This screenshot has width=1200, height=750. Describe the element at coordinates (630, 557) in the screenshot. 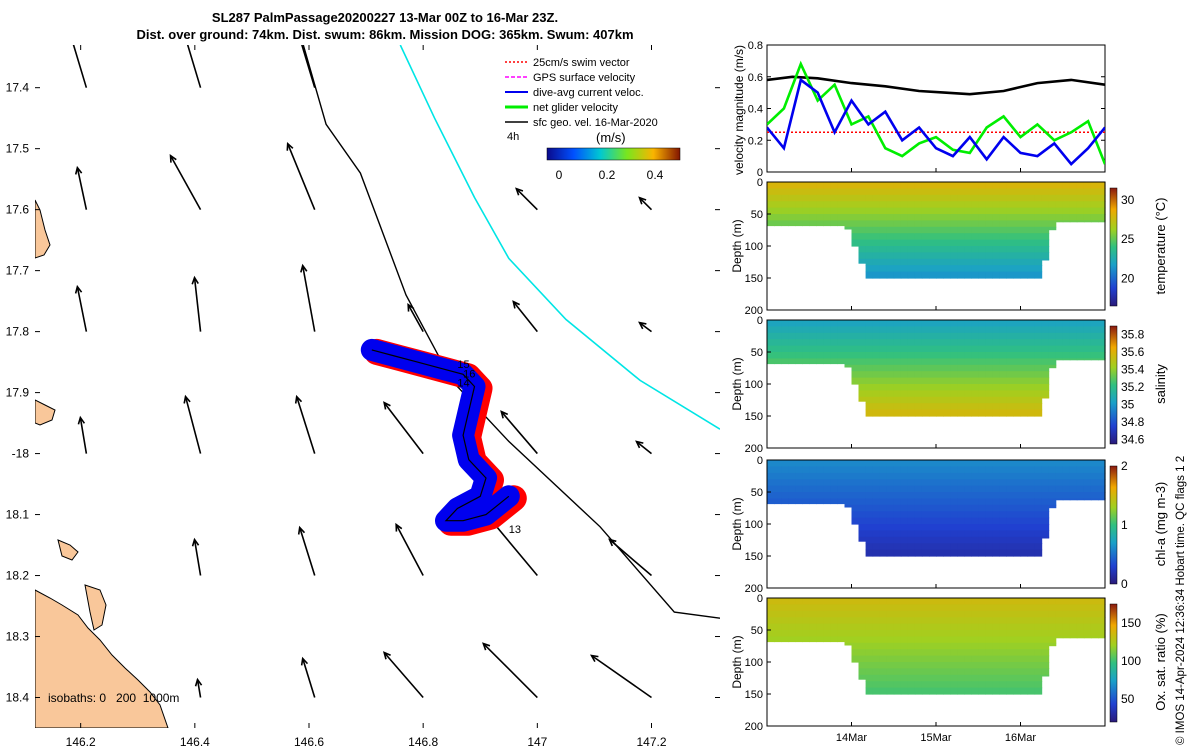

I see `geo-vector-shaft` at that location.